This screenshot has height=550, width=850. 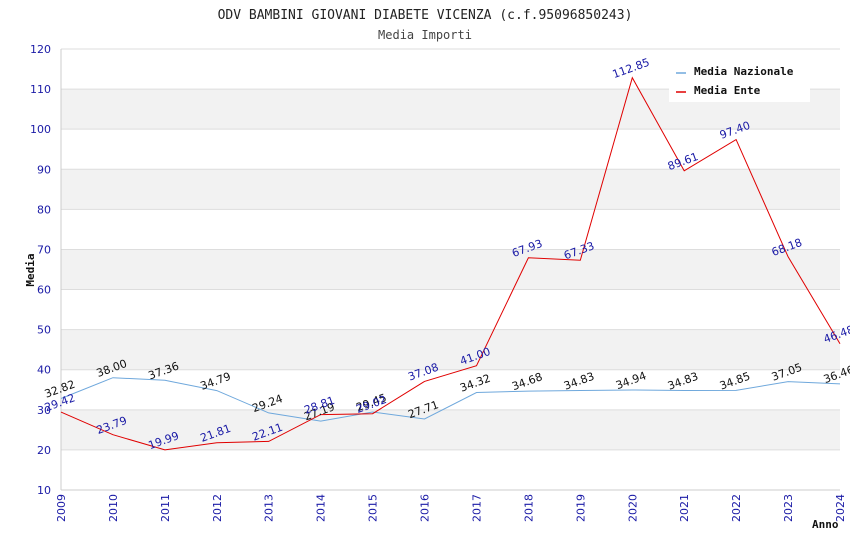 I want to click on x-tick-label: 2019, so click(x=580, y=508).